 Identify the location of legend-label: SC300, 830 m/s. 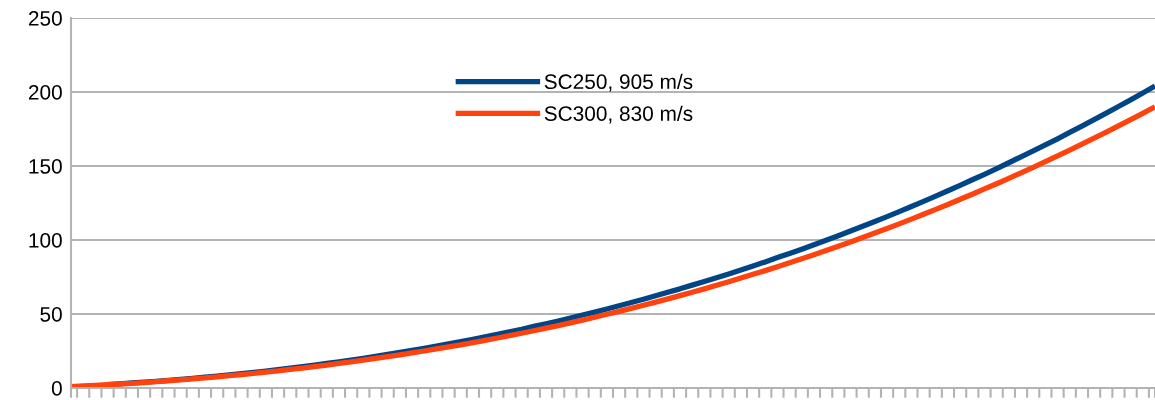
(618, 114).